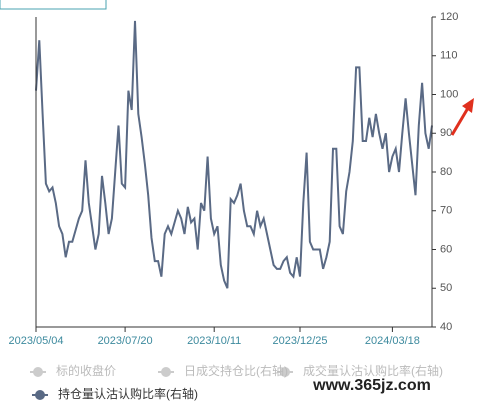  What do you see at coordinates (449, 94) in the screenshot?
I see `y-tick-label: 100` at bounding box center [449, 94].